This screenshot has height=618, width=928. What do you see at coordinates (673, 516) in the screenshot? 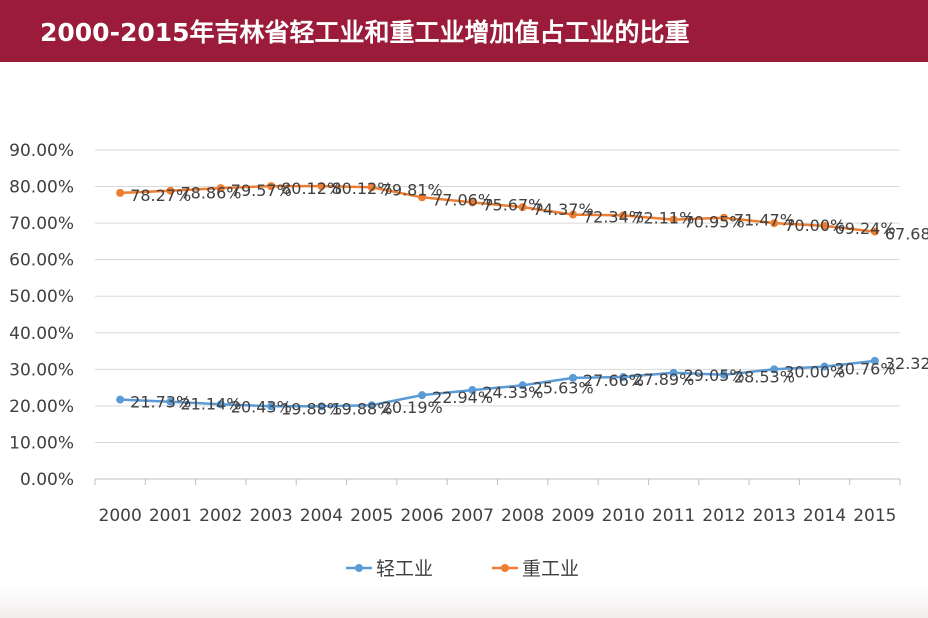
I see `x-tick-label: 2011` at bounding box center [673, 516].